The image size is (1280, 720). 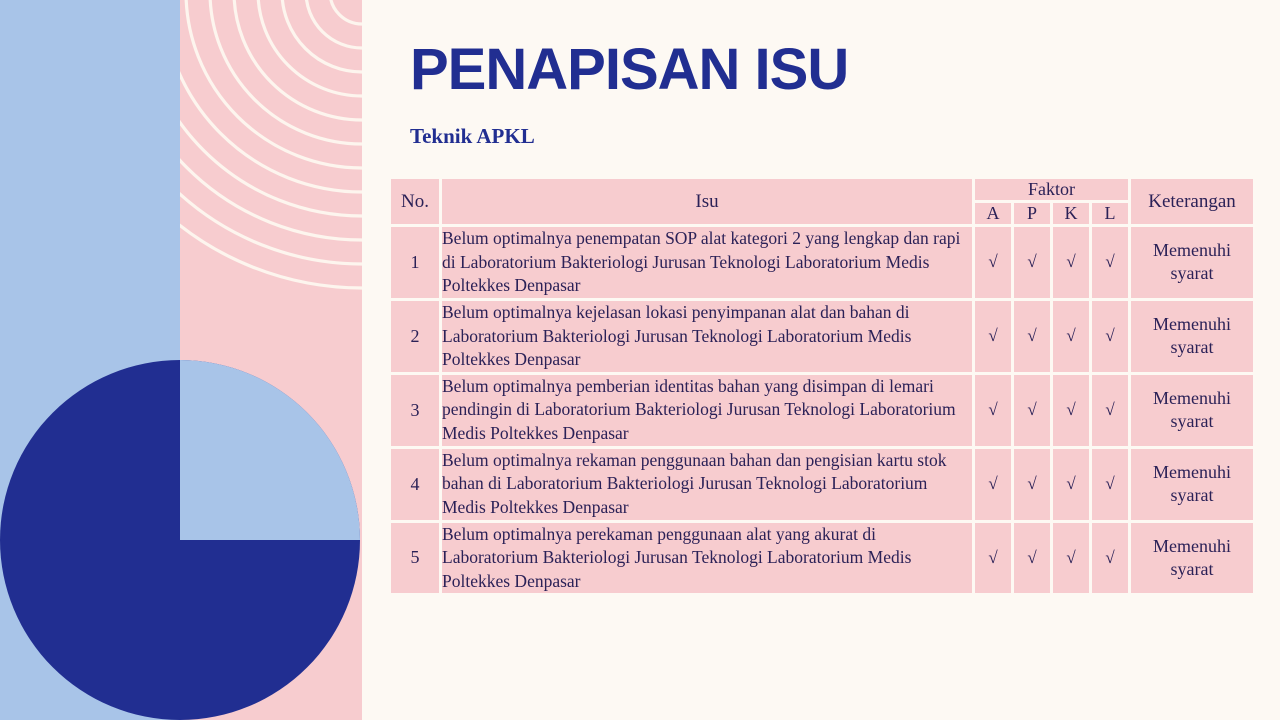 I want to click on row-number: 1, so click(x=415, y=262).